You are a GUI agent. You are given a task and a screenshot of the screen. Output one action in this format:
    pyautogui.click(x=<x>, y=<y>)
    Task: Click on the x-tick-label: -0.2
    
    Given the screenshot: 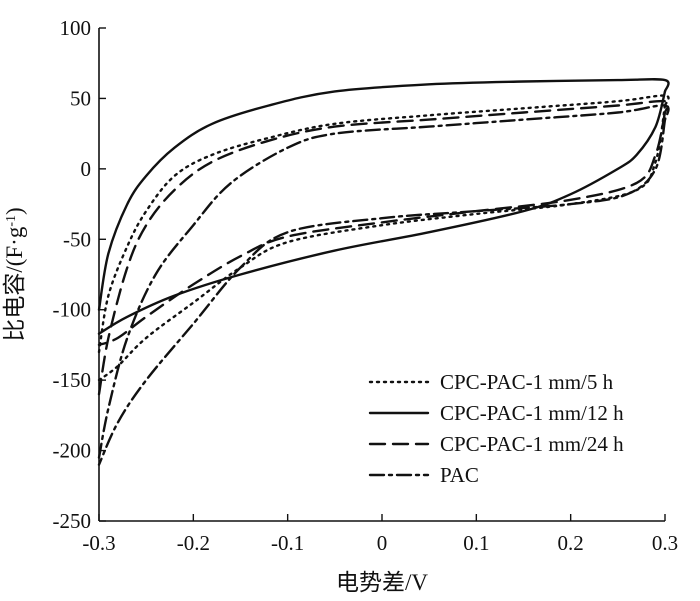 What is the action you would take?
    pyautogui.click(x=193, y=543)
    